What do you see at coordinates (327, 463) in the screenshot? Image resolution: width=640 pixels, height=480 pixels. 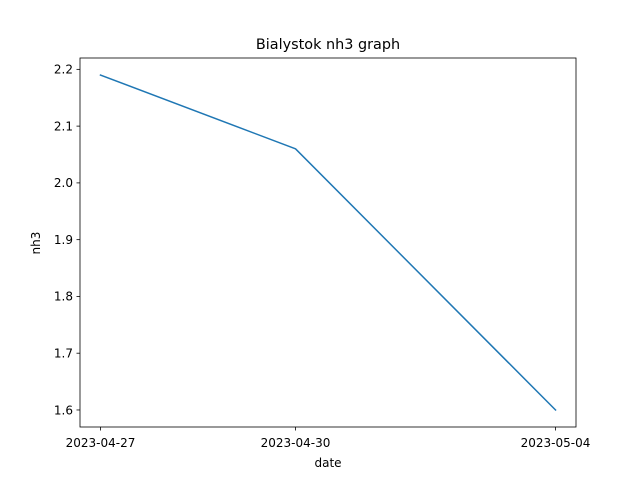 I see `x-axis-label: date` at bounding box center [327, 463].